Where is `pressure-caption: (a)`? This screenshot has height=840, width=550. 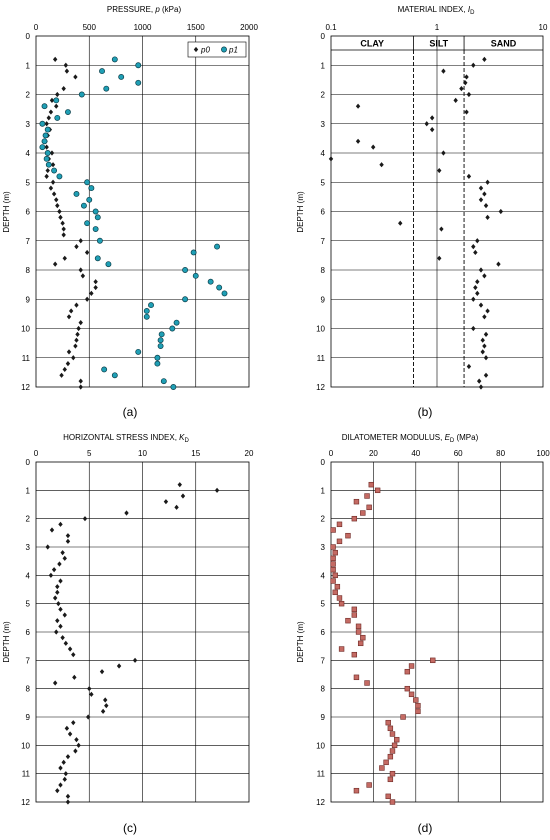
pressure-caption: (a) is located at coordinates (130, 412).